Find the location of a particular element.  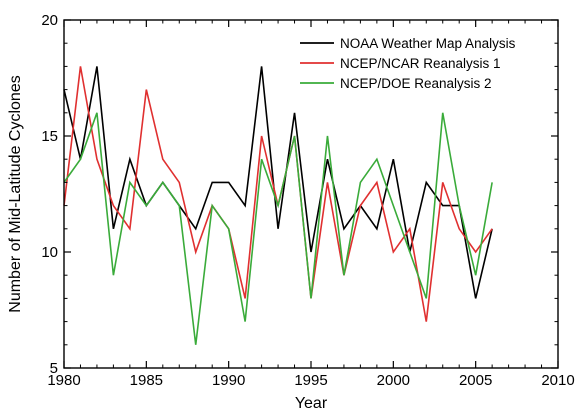

x-tick-label-2000: 2000 is located at coordinates (393, 380).